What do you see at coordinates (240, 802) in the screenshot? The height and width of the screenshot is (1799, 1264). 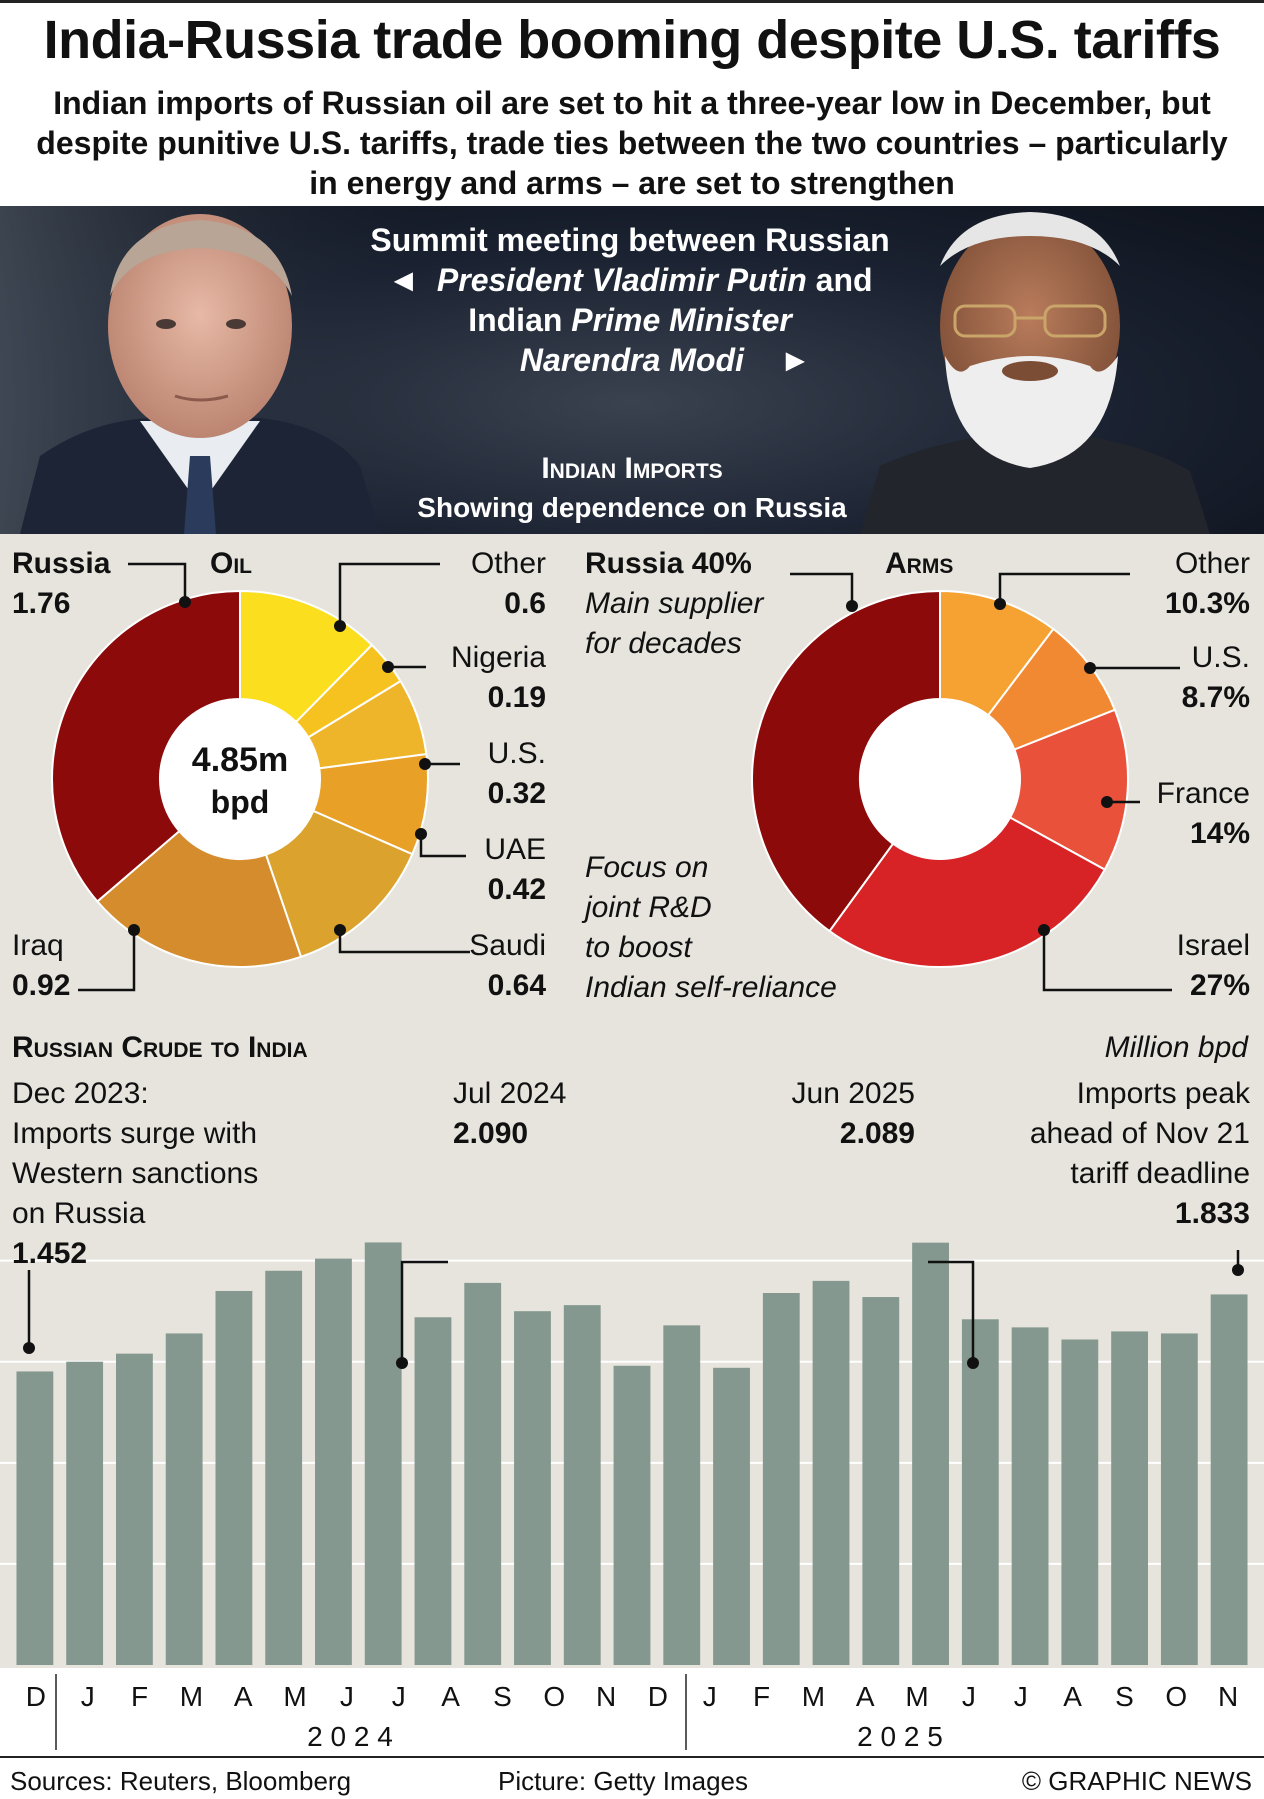 I see `oil-center-unit: bpd` at bounding box center [240, 802].